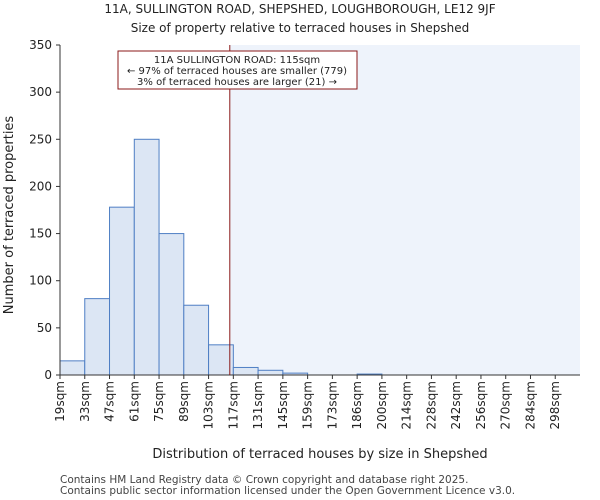  I want to click on x-tick-label-103sqm: 103sqm, so click(209, 405).